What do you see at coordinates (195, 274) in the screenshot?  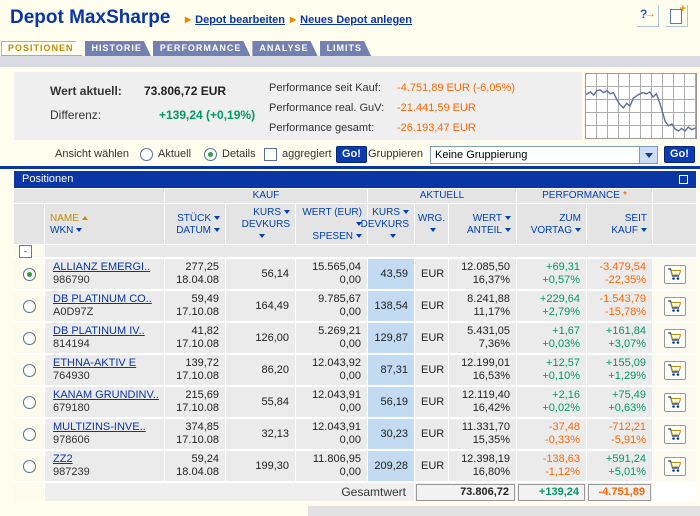 I see `stueck-datum-cell: 277,25 18.04.08` at bounding box center [195, 274].